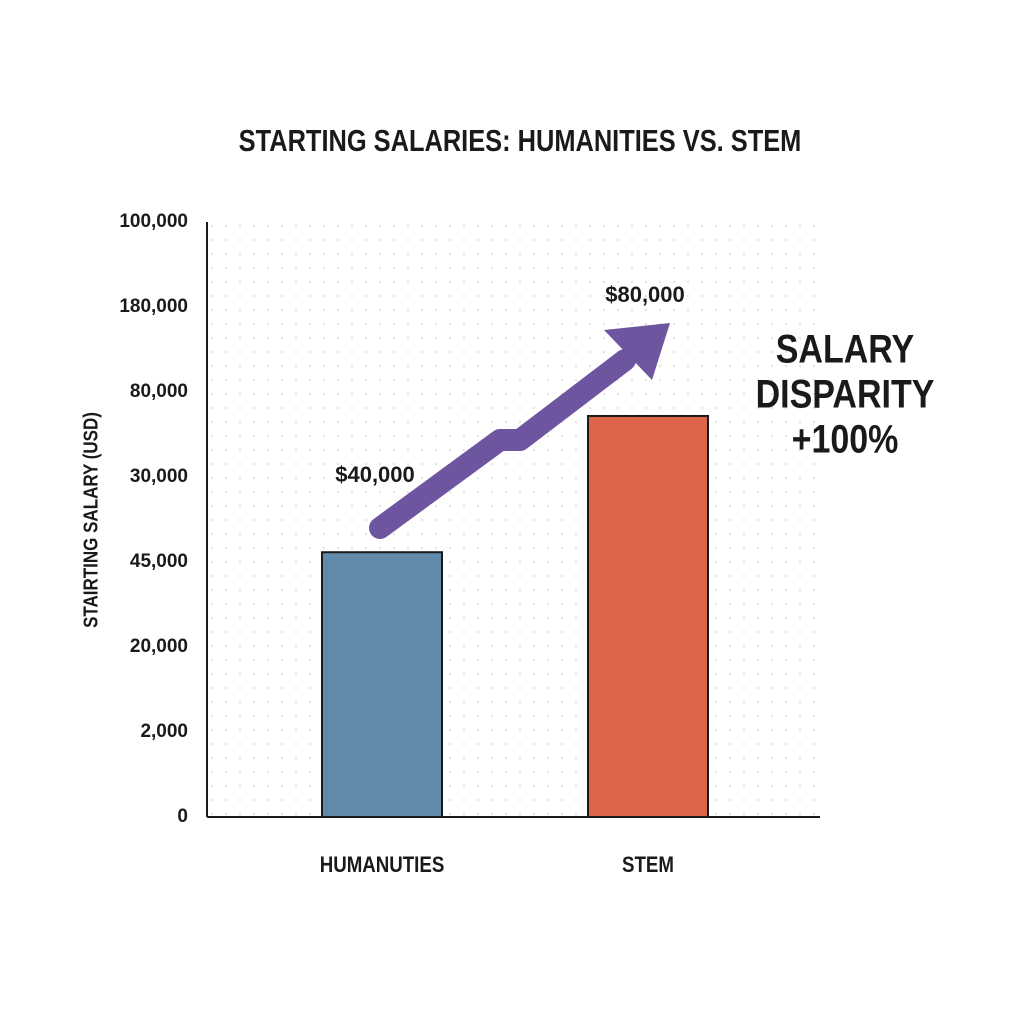  Describe the element at coordinates (182, 816) in the screenshot. I see `y-tick-label: 0` at that location.